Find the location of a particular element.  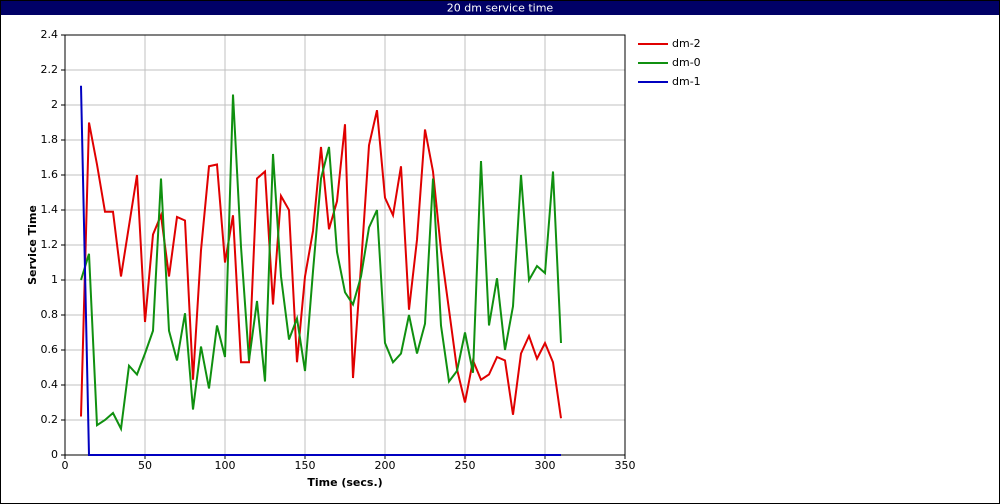

chart-title: 20 dm service time is located at coordinates (500, 8).